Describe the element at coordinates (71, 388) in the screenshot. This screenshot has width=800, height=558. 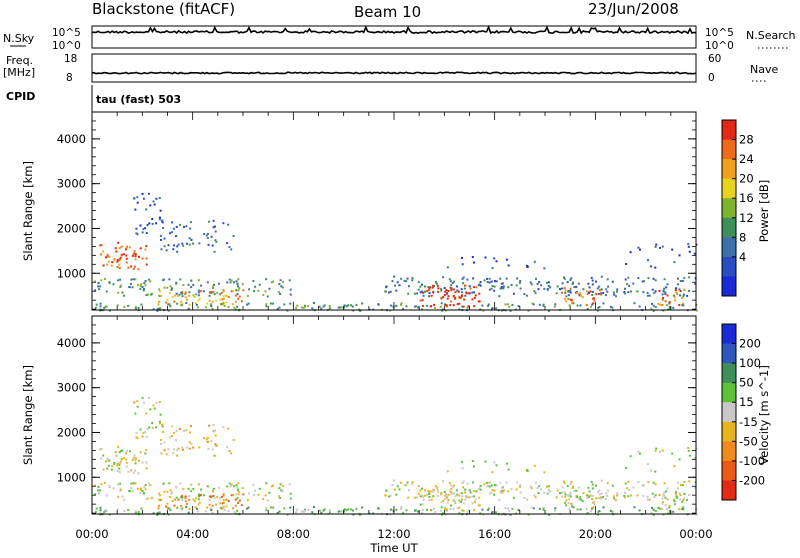
I see `velocity-y-tick-label: 3000` at that location.